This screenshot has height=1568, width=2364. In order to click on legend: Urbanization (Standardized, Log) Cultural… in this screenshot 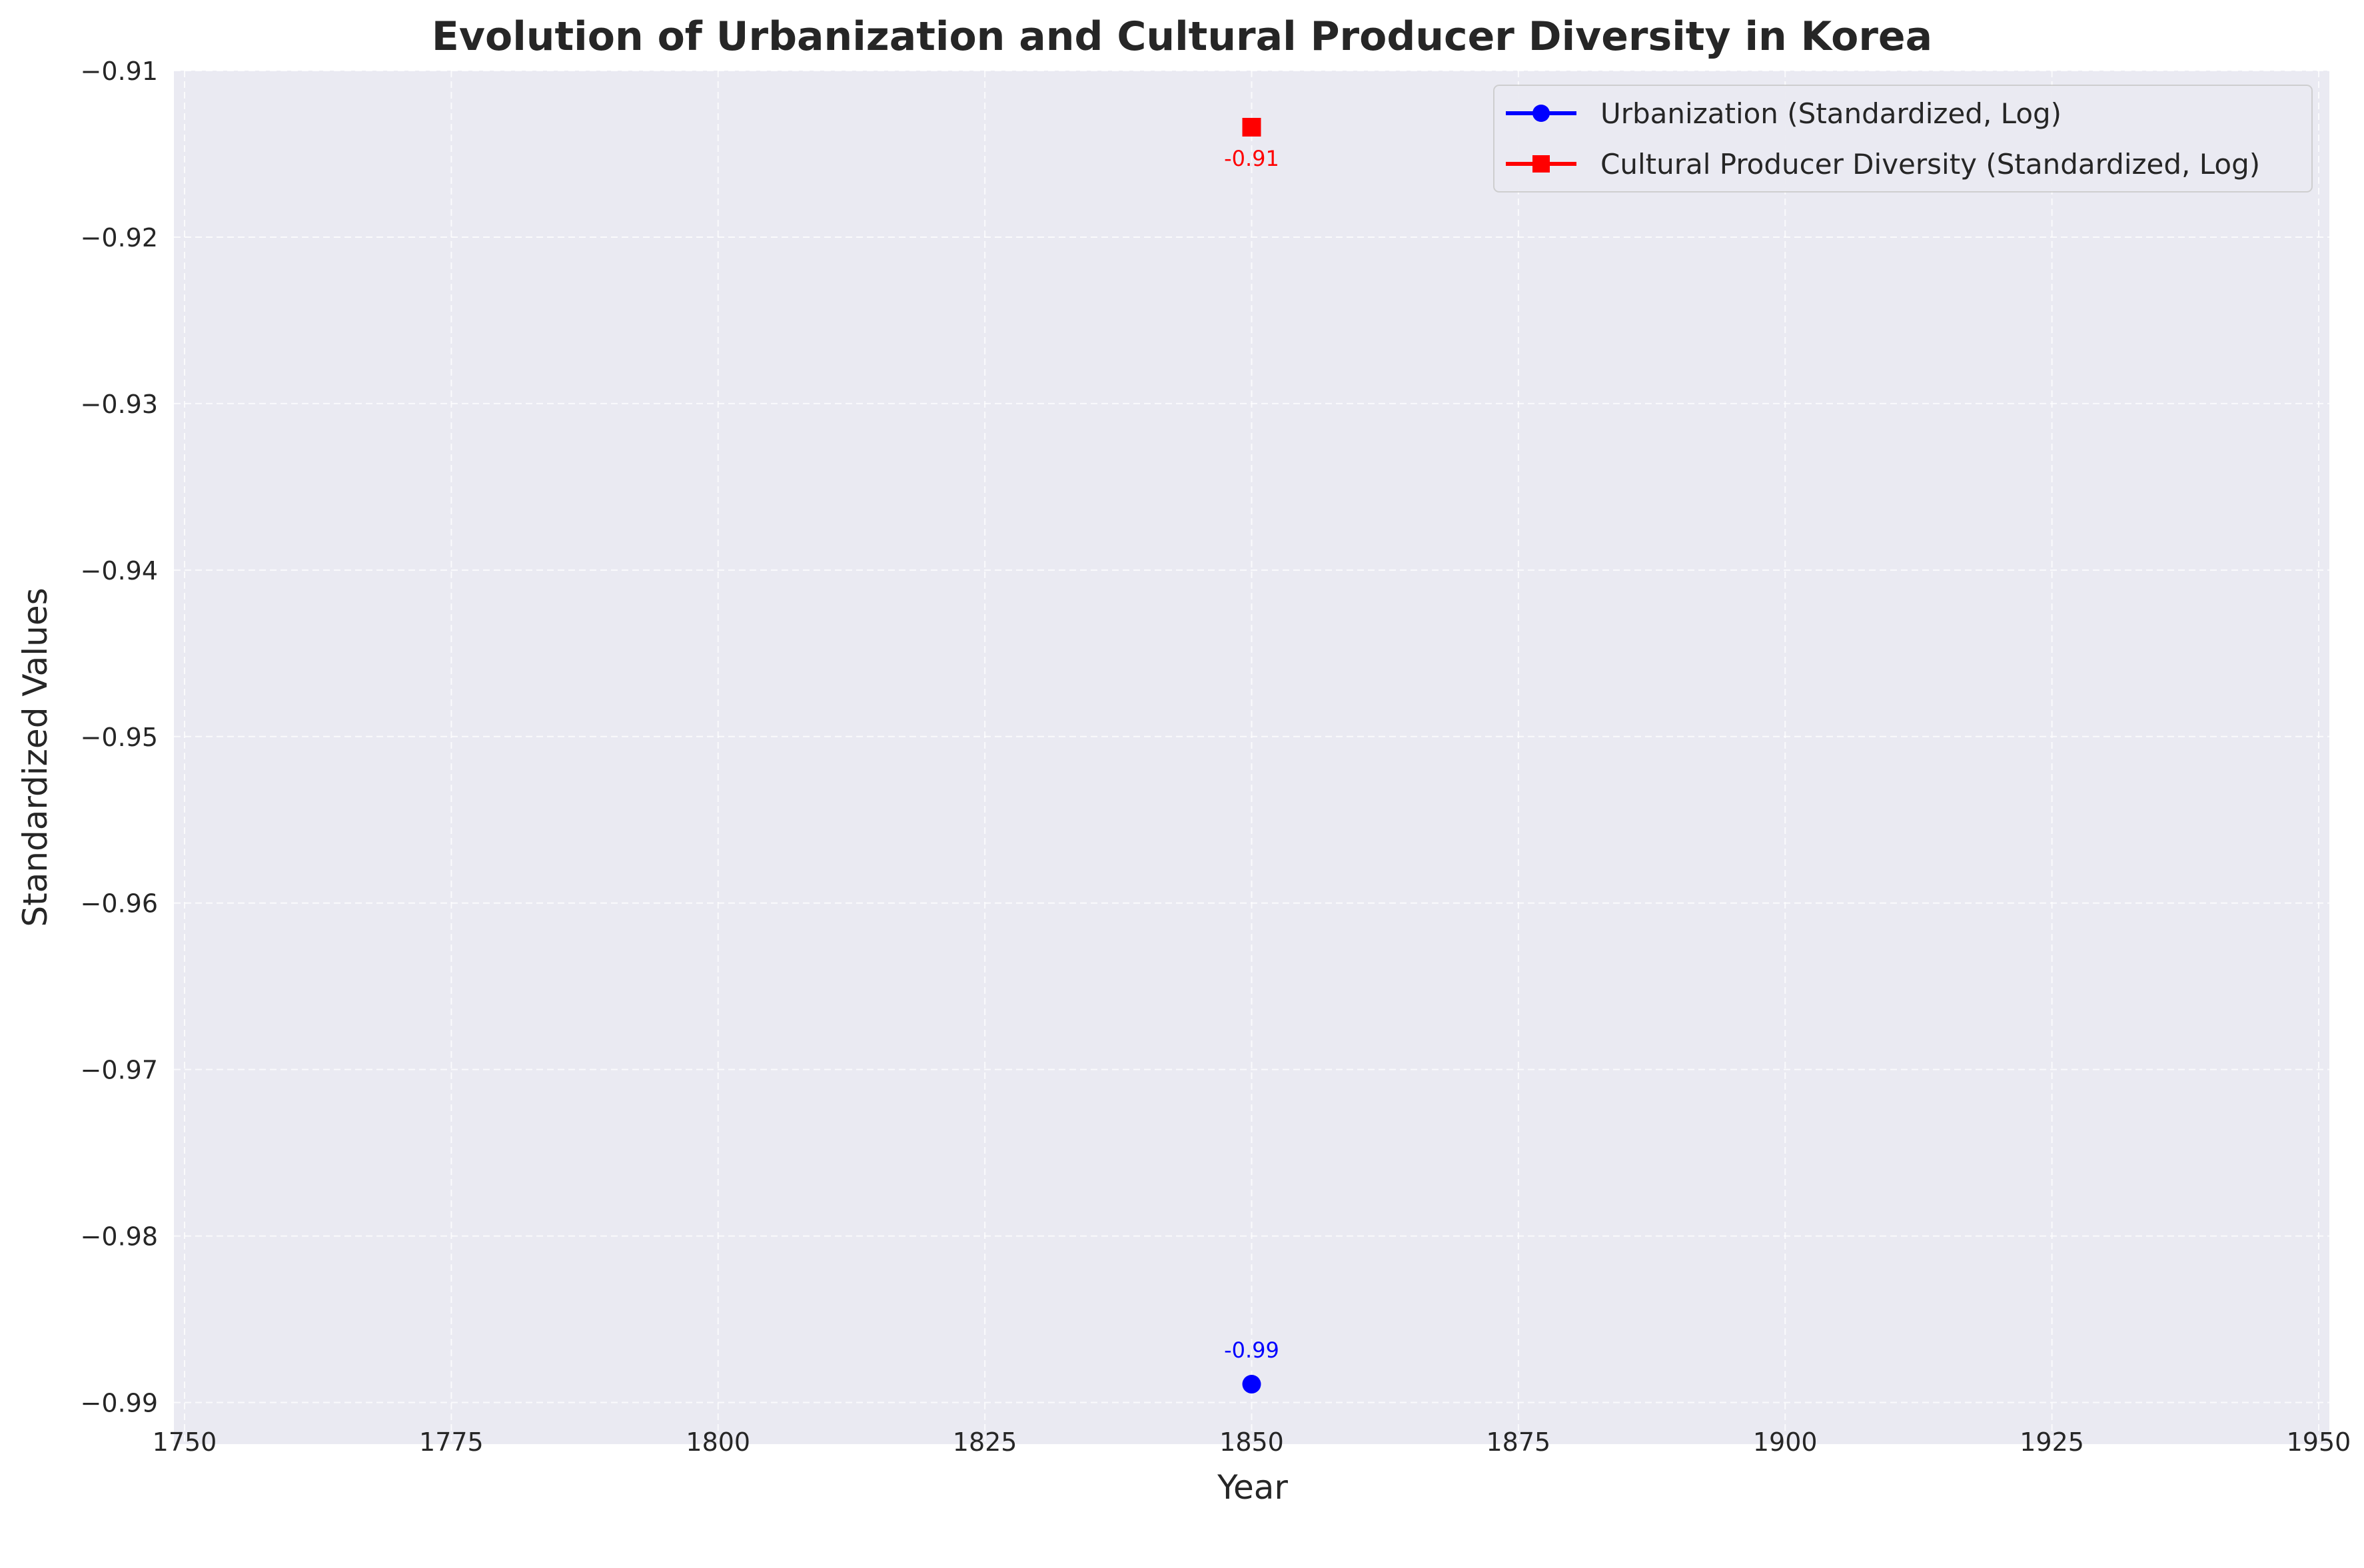, I will do `click(1903, 139)`.